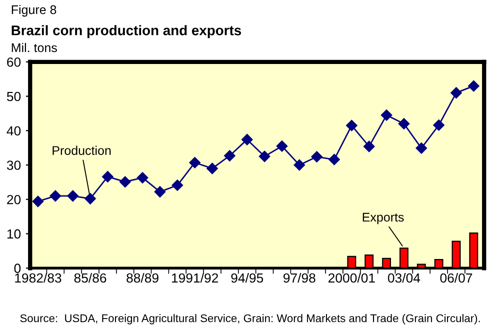  Describe the element at coordinates (195, 277) in the screenshot. I see `x-tick-label: 1991/92` at that location.